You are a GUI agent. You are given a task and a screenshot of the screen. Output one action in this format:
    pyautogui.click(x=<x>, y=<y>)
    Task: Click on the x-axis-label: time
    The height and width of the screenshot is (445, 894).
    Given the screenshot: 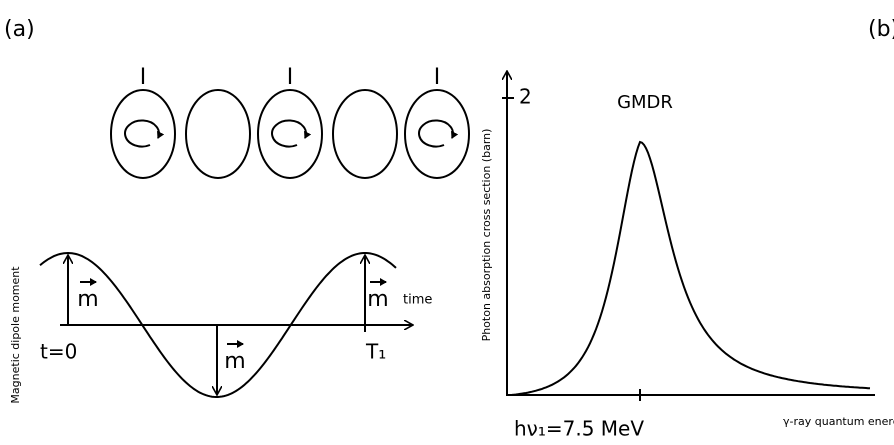 What is the action you would take?
    pyautogui.click(x=417, y=300)
    